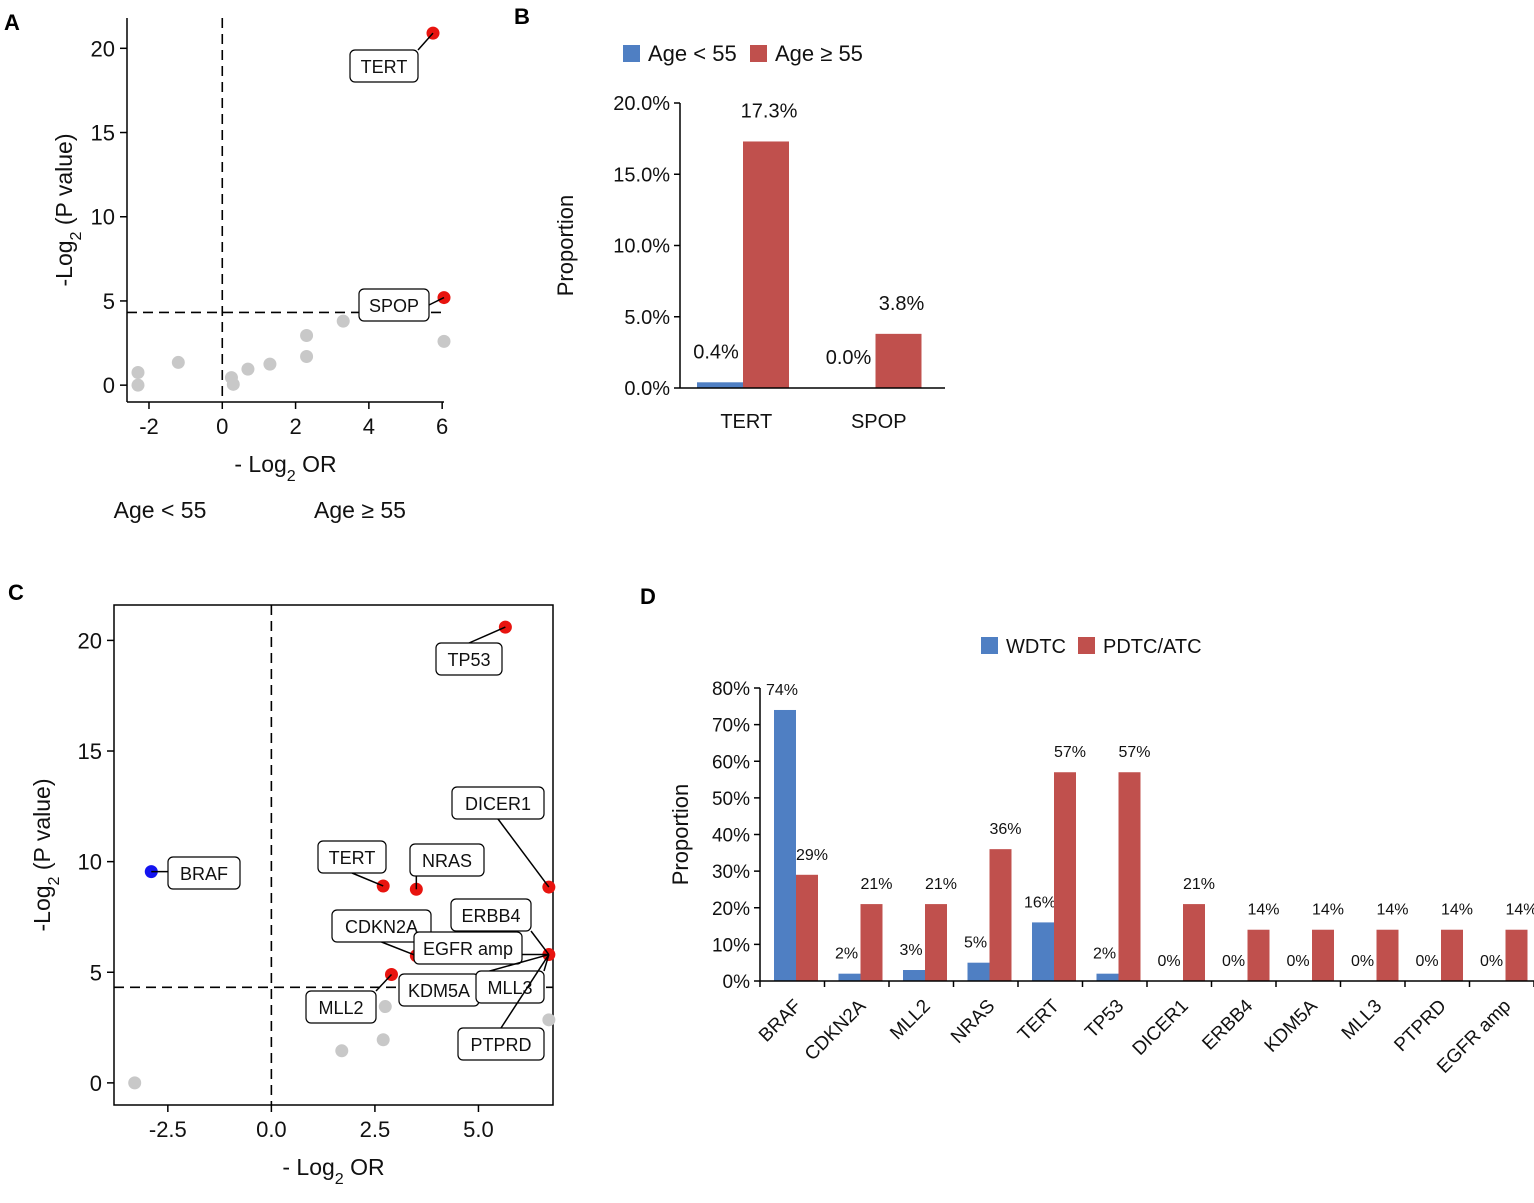 The image size is (1534, 1203). Describe the element at coordinates (731, 909) in the screenshot. I see `y-tick-label: 20%` at that location.